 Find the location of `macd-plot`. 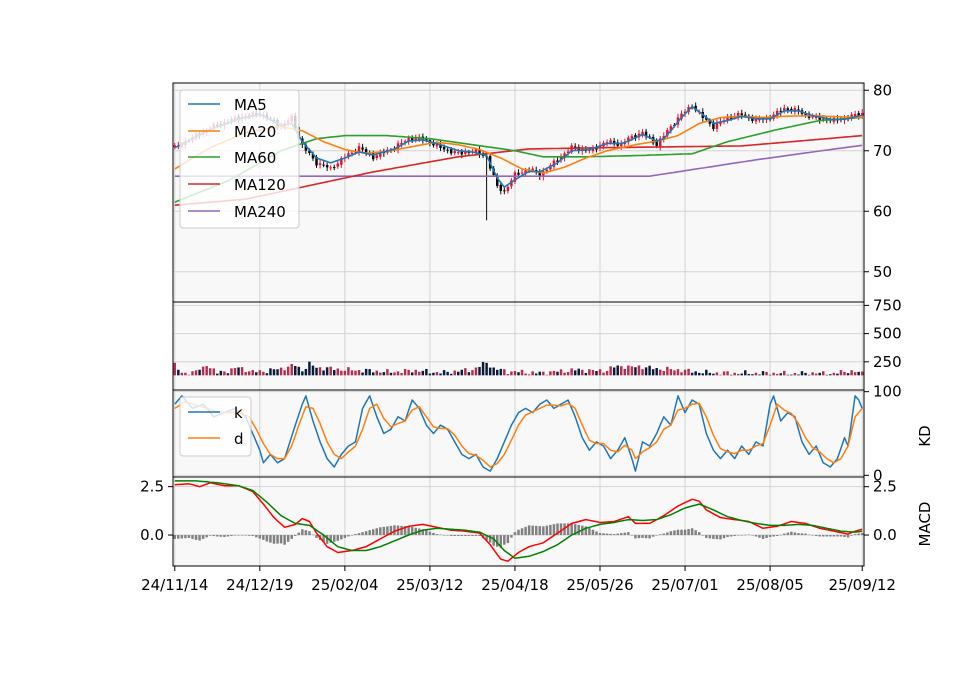

macd-plot is located at coordinates (518, 521).